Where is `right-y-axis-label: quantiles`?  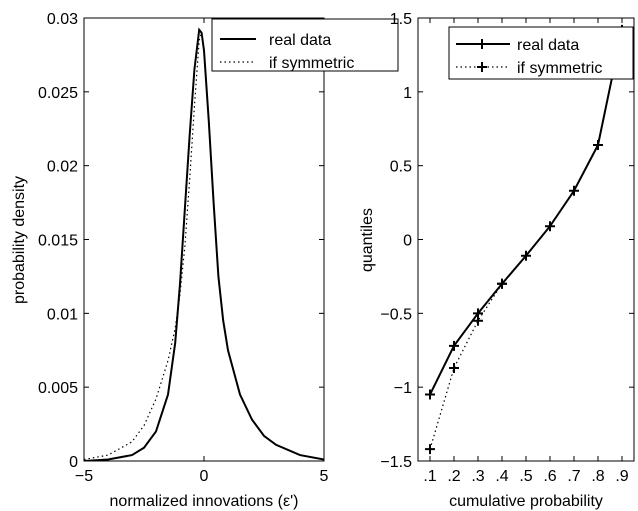
right-y-axis-label: quantiles is located at coordinates (367, 240).